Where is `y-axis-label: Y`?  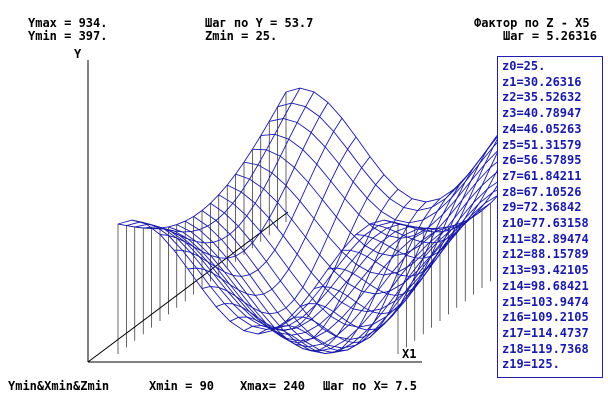
y-axis-label: Y is located at coordinates (78, 54).